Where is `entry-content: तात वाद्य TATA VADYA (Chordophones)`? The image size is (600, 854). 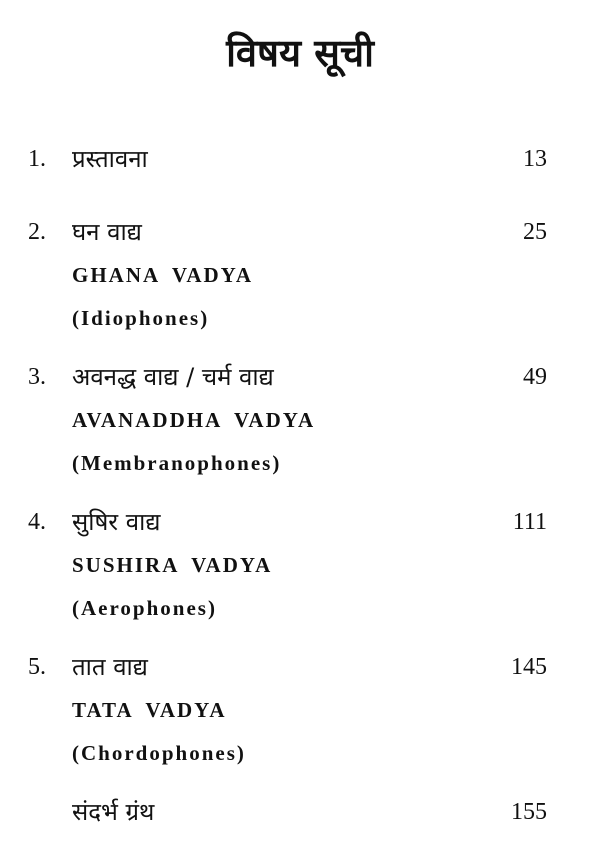
entry-content: तात वाद्य TATA VADYA (Chordophones) is located at coordinates (289, 710).